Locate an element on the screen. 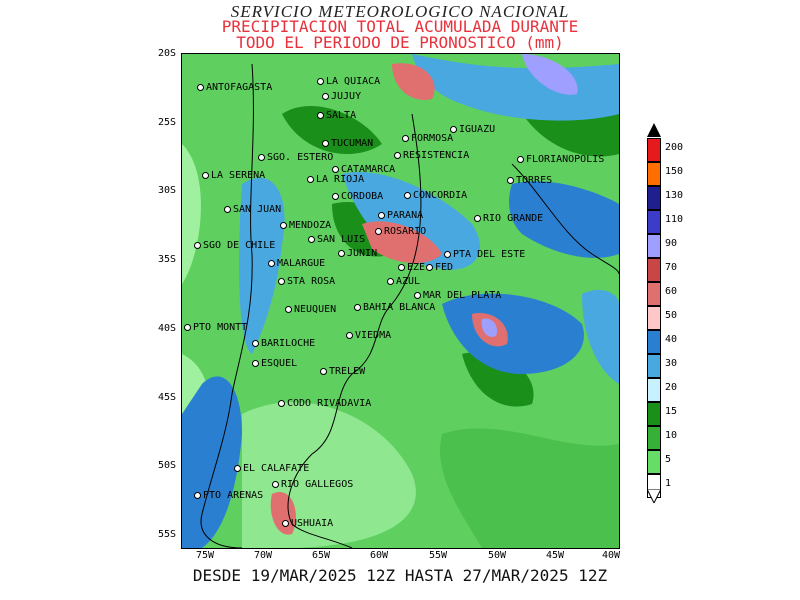 The height and width of the screenshot is (600, 800). city-label: NEUQUEN is located at coordinates (310, 309).